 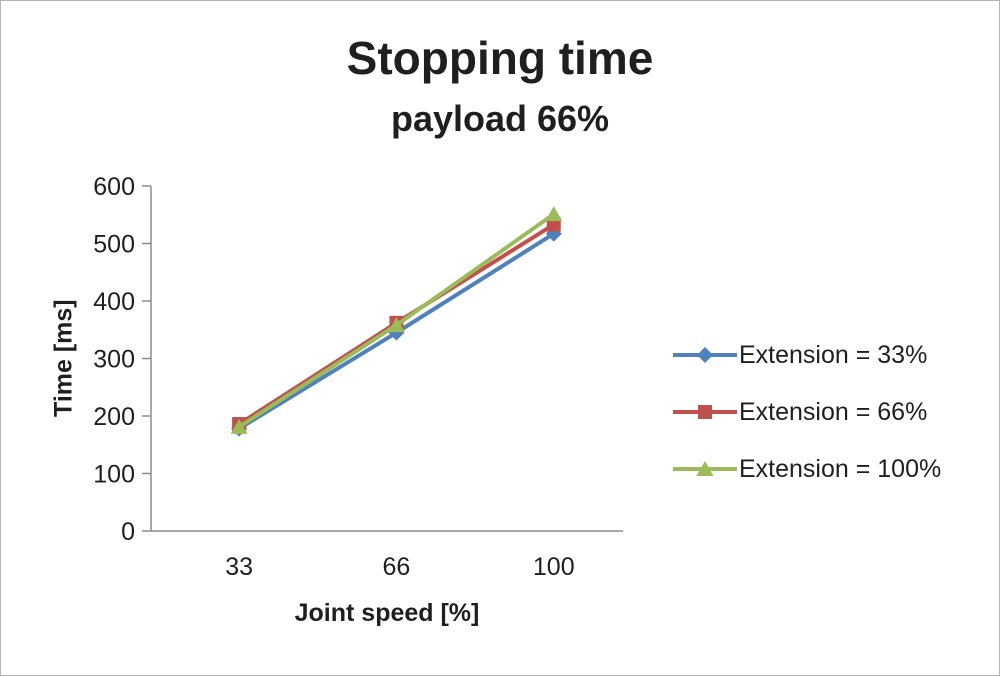 What do you see at coordinates (500, 58) in the screenshot?
I see `chart-title: Stopping time` at bounding box center [500, 58].